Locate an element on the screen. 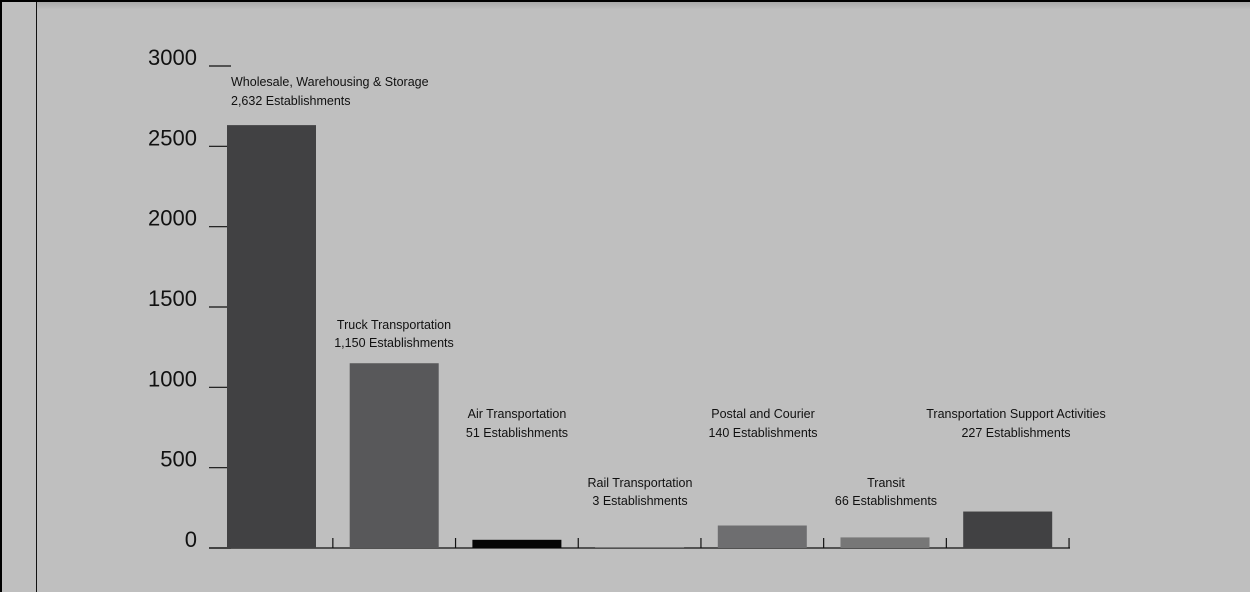 The width and height of the screenshot is (1250, 592). y-tick-label: 3000 is located at coordinates (172, 57).